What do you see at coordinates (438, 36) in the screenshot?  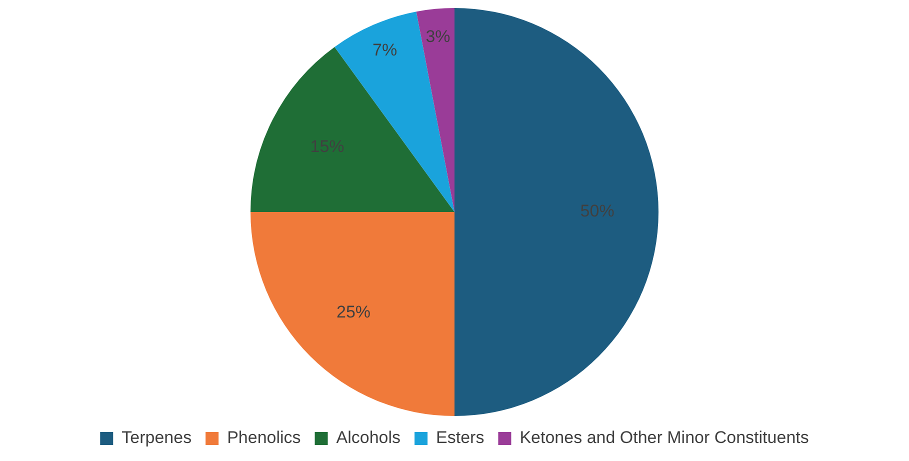 I see `data-label: 3%` at bounding box center [438, 36].